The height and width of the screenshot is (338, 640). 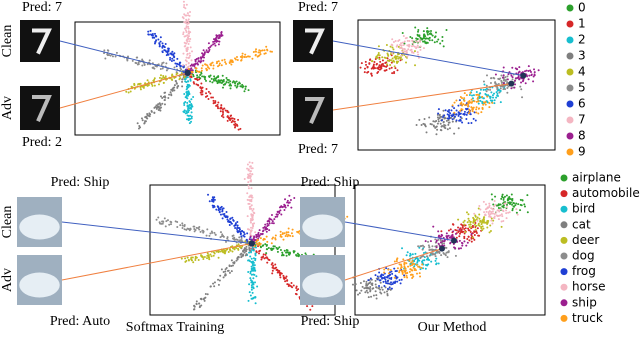 What do you see at coordinates (456, 85) in the screenshot?
I see `plot-frame` at bounding box center [456, 85].